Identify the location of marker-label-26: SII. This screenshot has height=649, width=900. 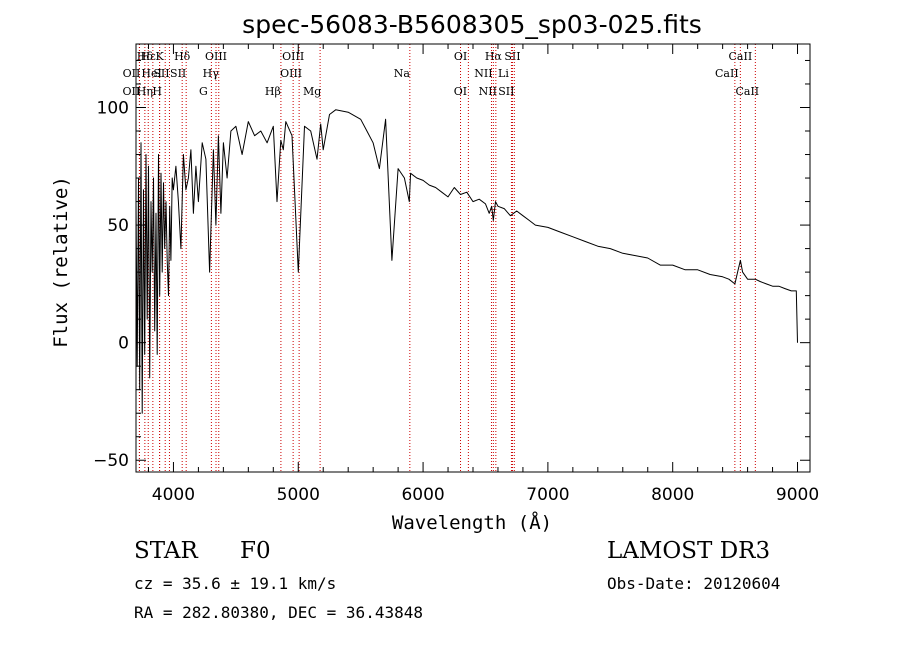
(506, 91).